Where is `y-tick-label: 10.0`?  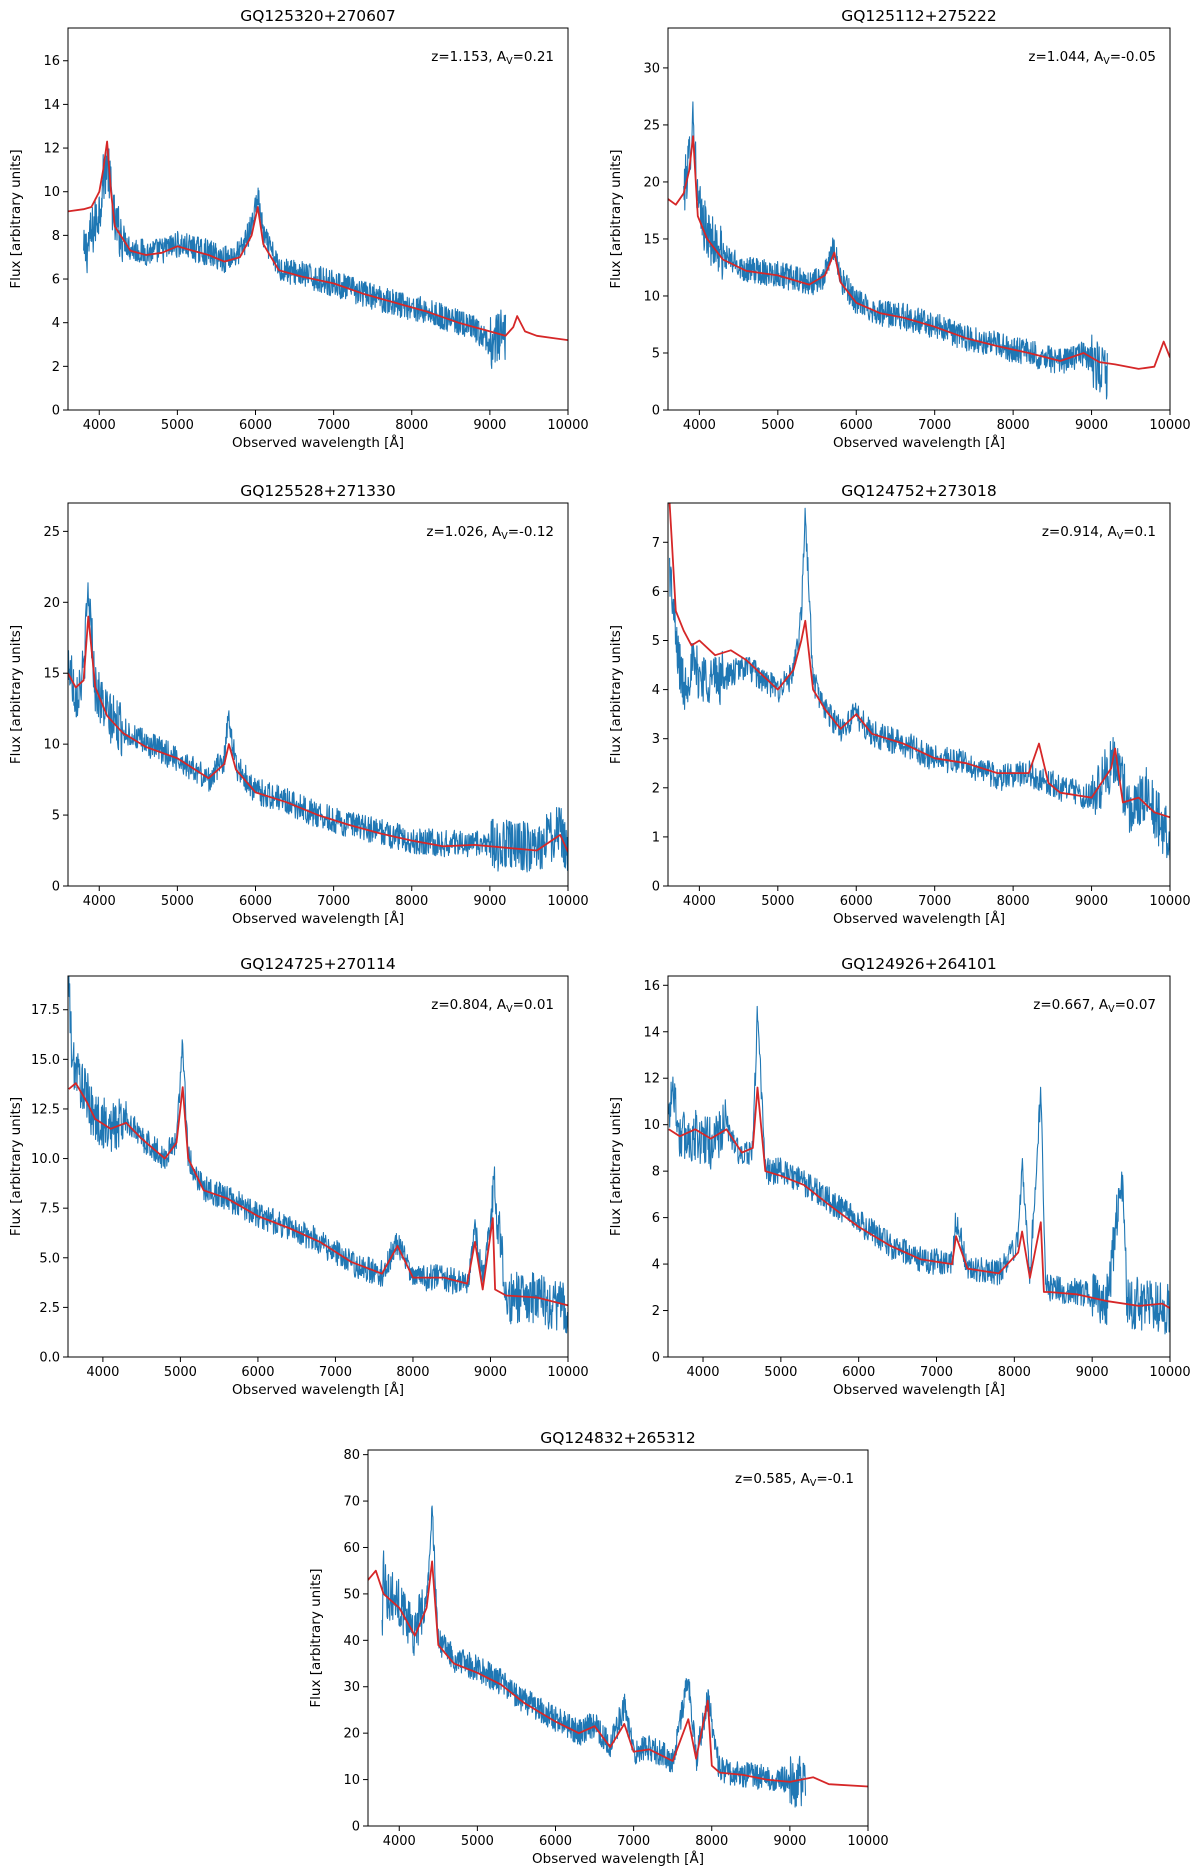
y-tick-label: 10.0 is located at coordinates (45, 1159).